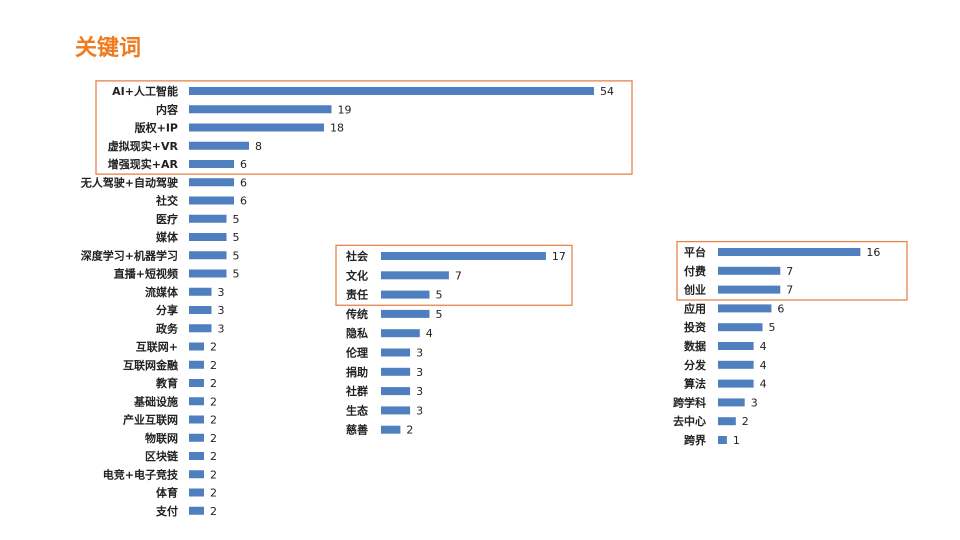 This screenshot has height=540, width=960. Describe the element at coordinates (695, 252) in the screenshot. I see `category-label: 平台` at that location.